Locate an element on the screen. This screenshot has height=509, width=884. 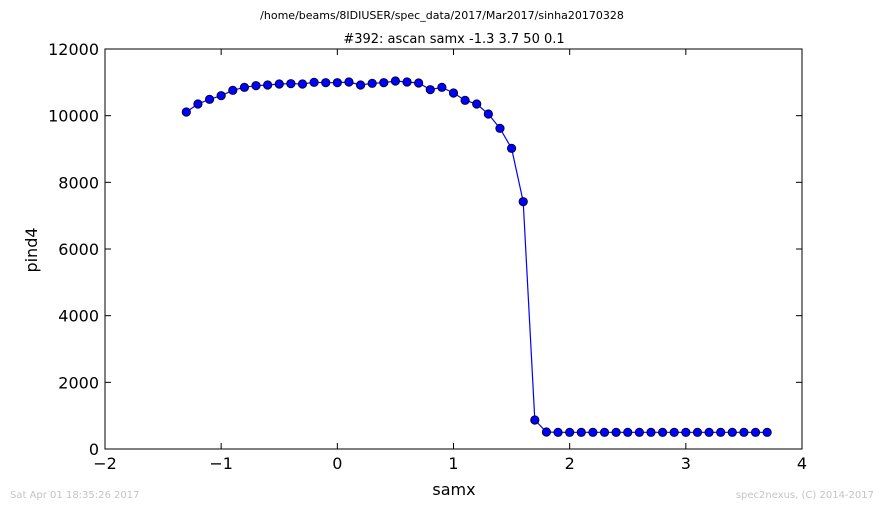
y-tick-label: 0 is located at coordinates (94, 449).